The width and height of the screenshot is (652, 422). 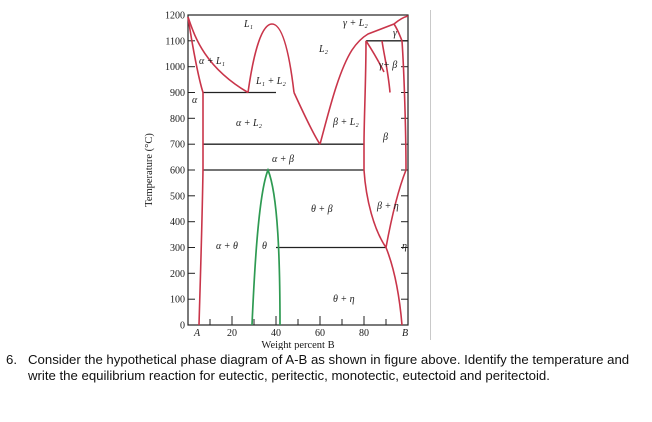 What do you see at coordinates (177, 145) in the screenshot?
I see `y-tick-label: 700` at bounding box center [177, 145].